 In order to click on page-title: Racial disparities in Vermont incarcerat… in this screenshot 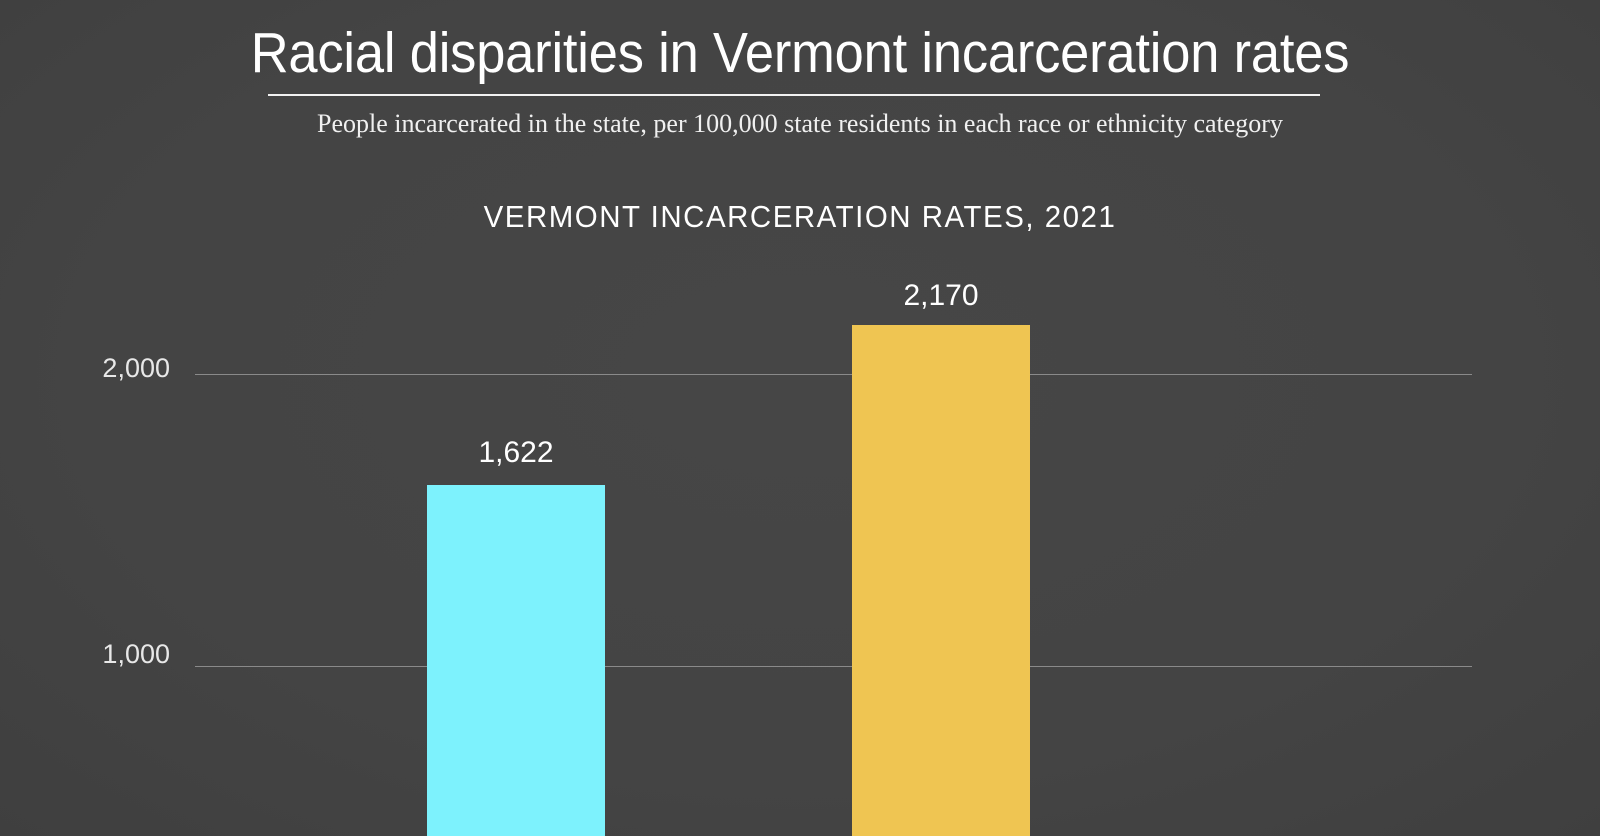, I will do `click(800, 53)`.